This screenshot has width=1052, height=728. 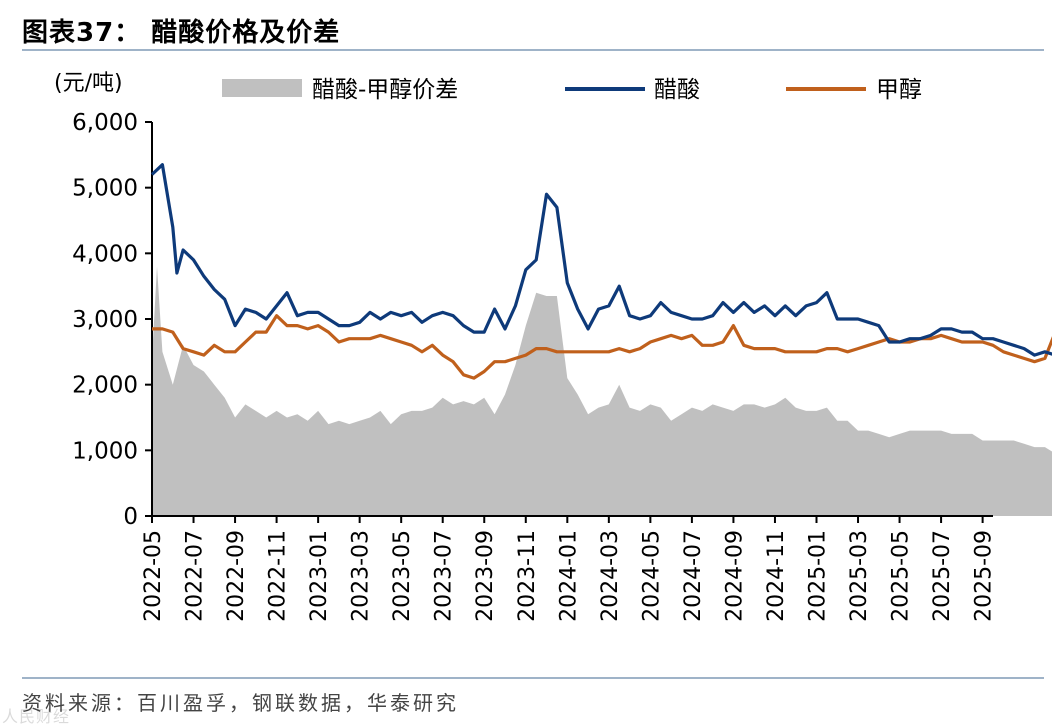 What do you see at coordinates (572, 90) in the screenshot?
I see `legend: 醋酸-甲醇价差 醋酸 甲醇` at bounding box center [572, 90].